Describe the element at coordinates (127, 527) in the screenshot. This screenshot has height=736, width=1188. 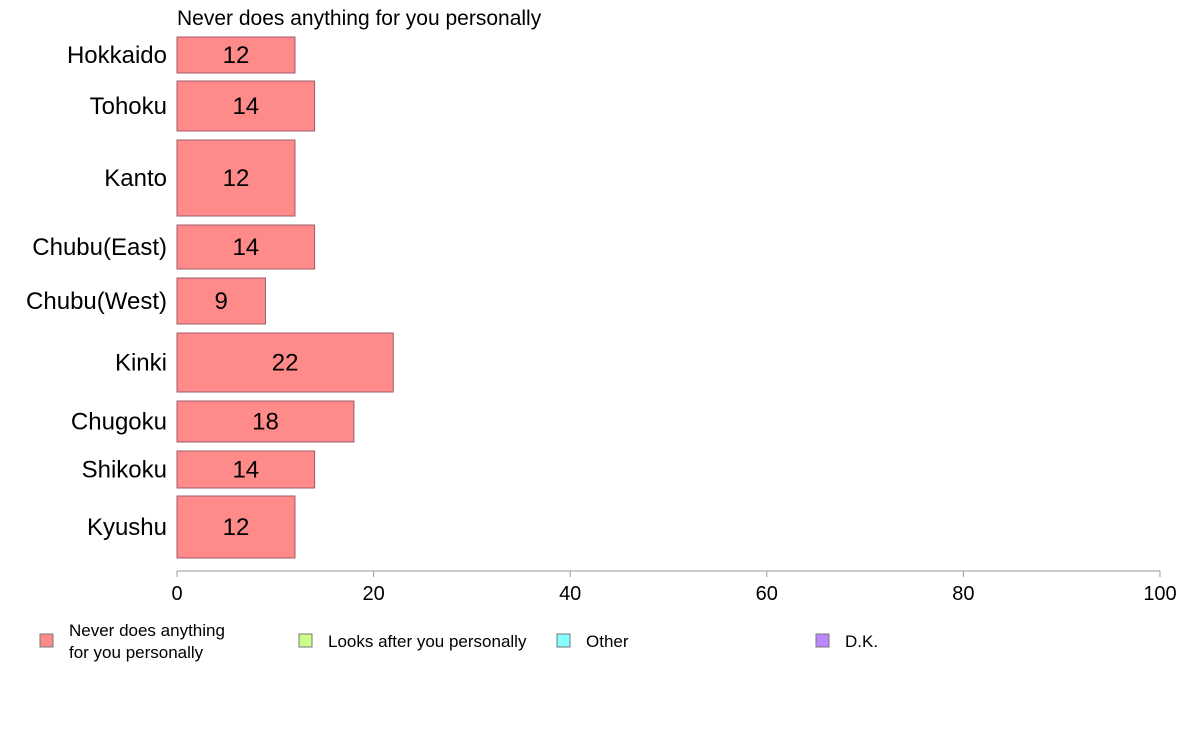
I see `category-label: Kyushu` at that location.